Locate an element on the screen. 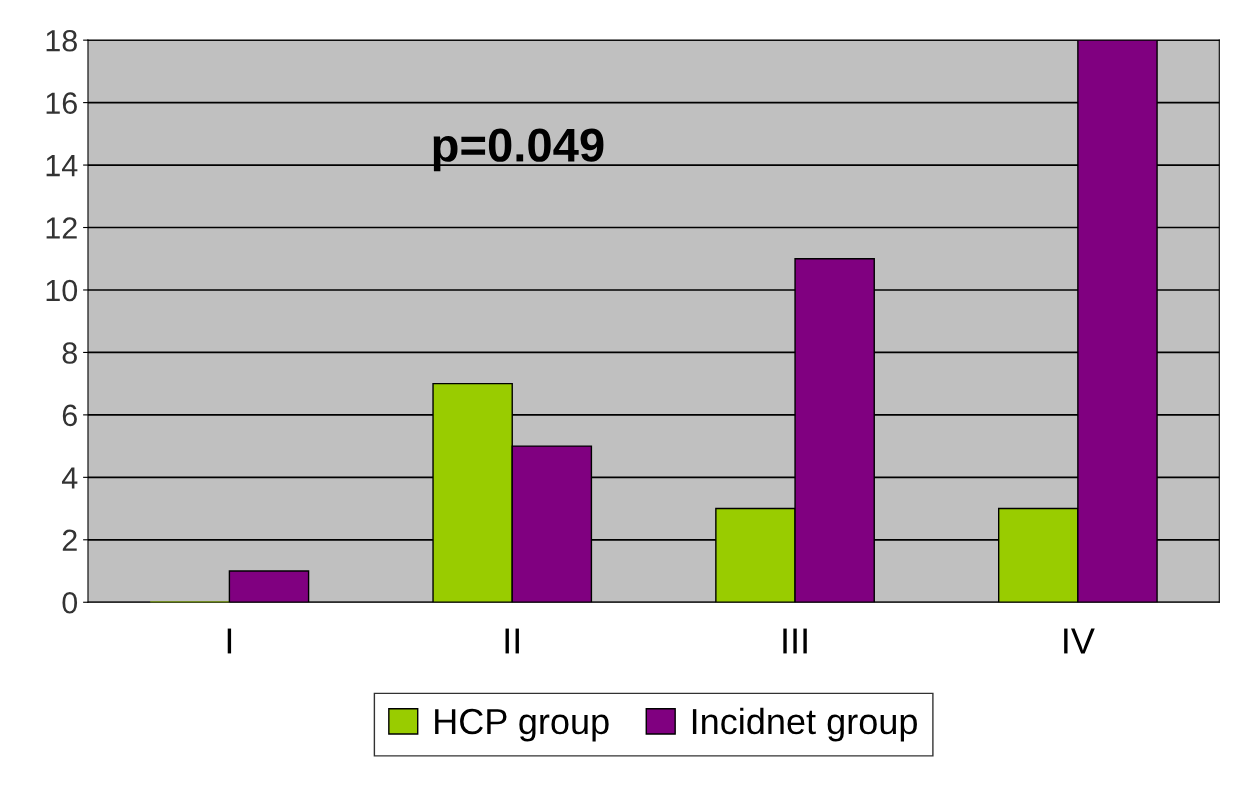 The image size is (1257, 803). annotation: p=0.049 is located at coordinates (518, 150).